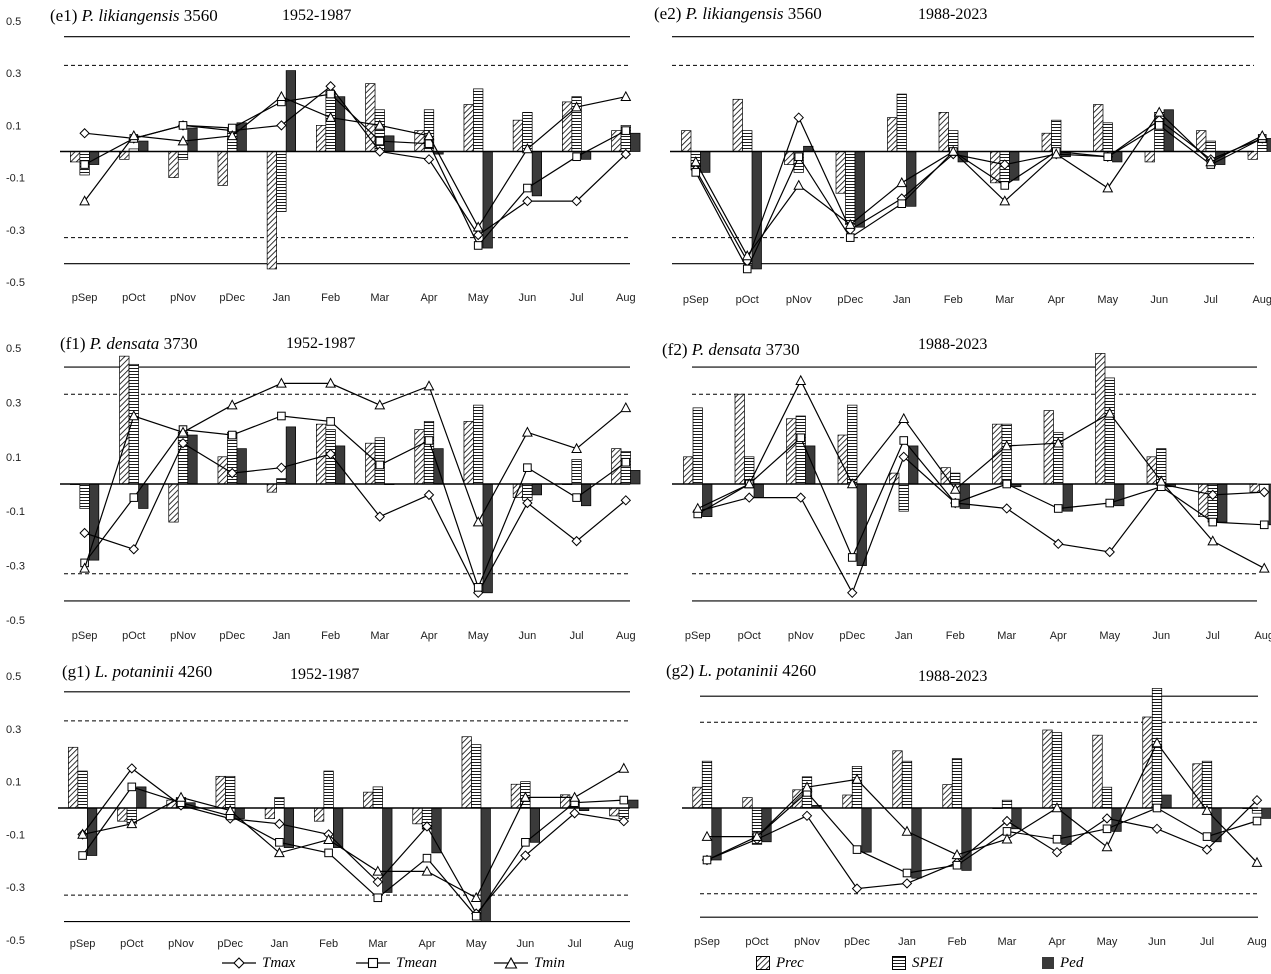  I want to click on chart-f2: pSep pOct pNov pDec Jan Feb Mar Apr May Jun Jul Aug, so click(971, 497).